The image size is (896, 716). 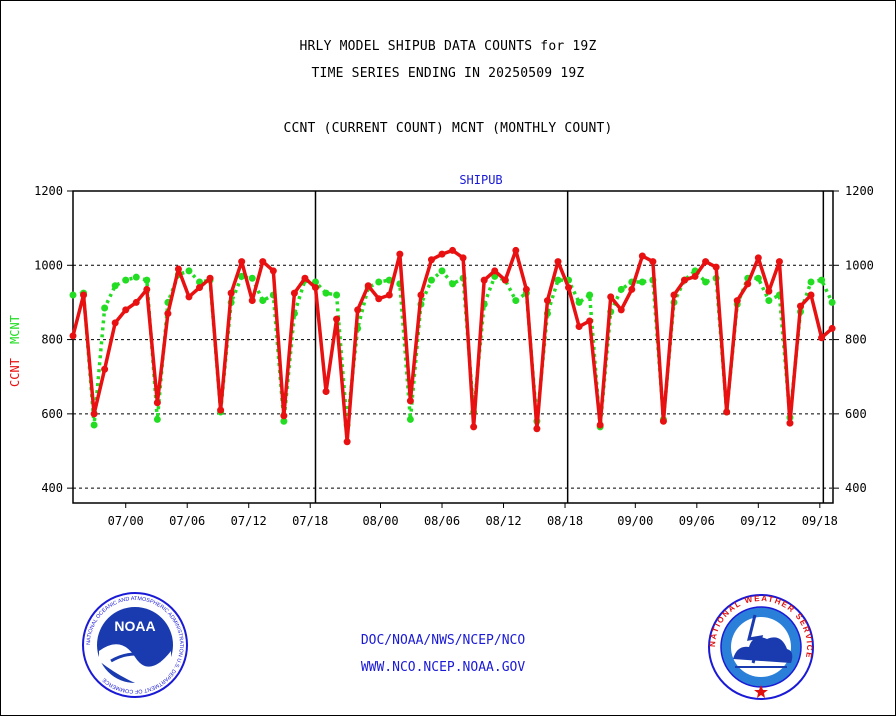 What do you see at coordinates (480, 180) in the screenshot?
I see `chart-series-title: SHIPUB` at bounding box center [480, 180].